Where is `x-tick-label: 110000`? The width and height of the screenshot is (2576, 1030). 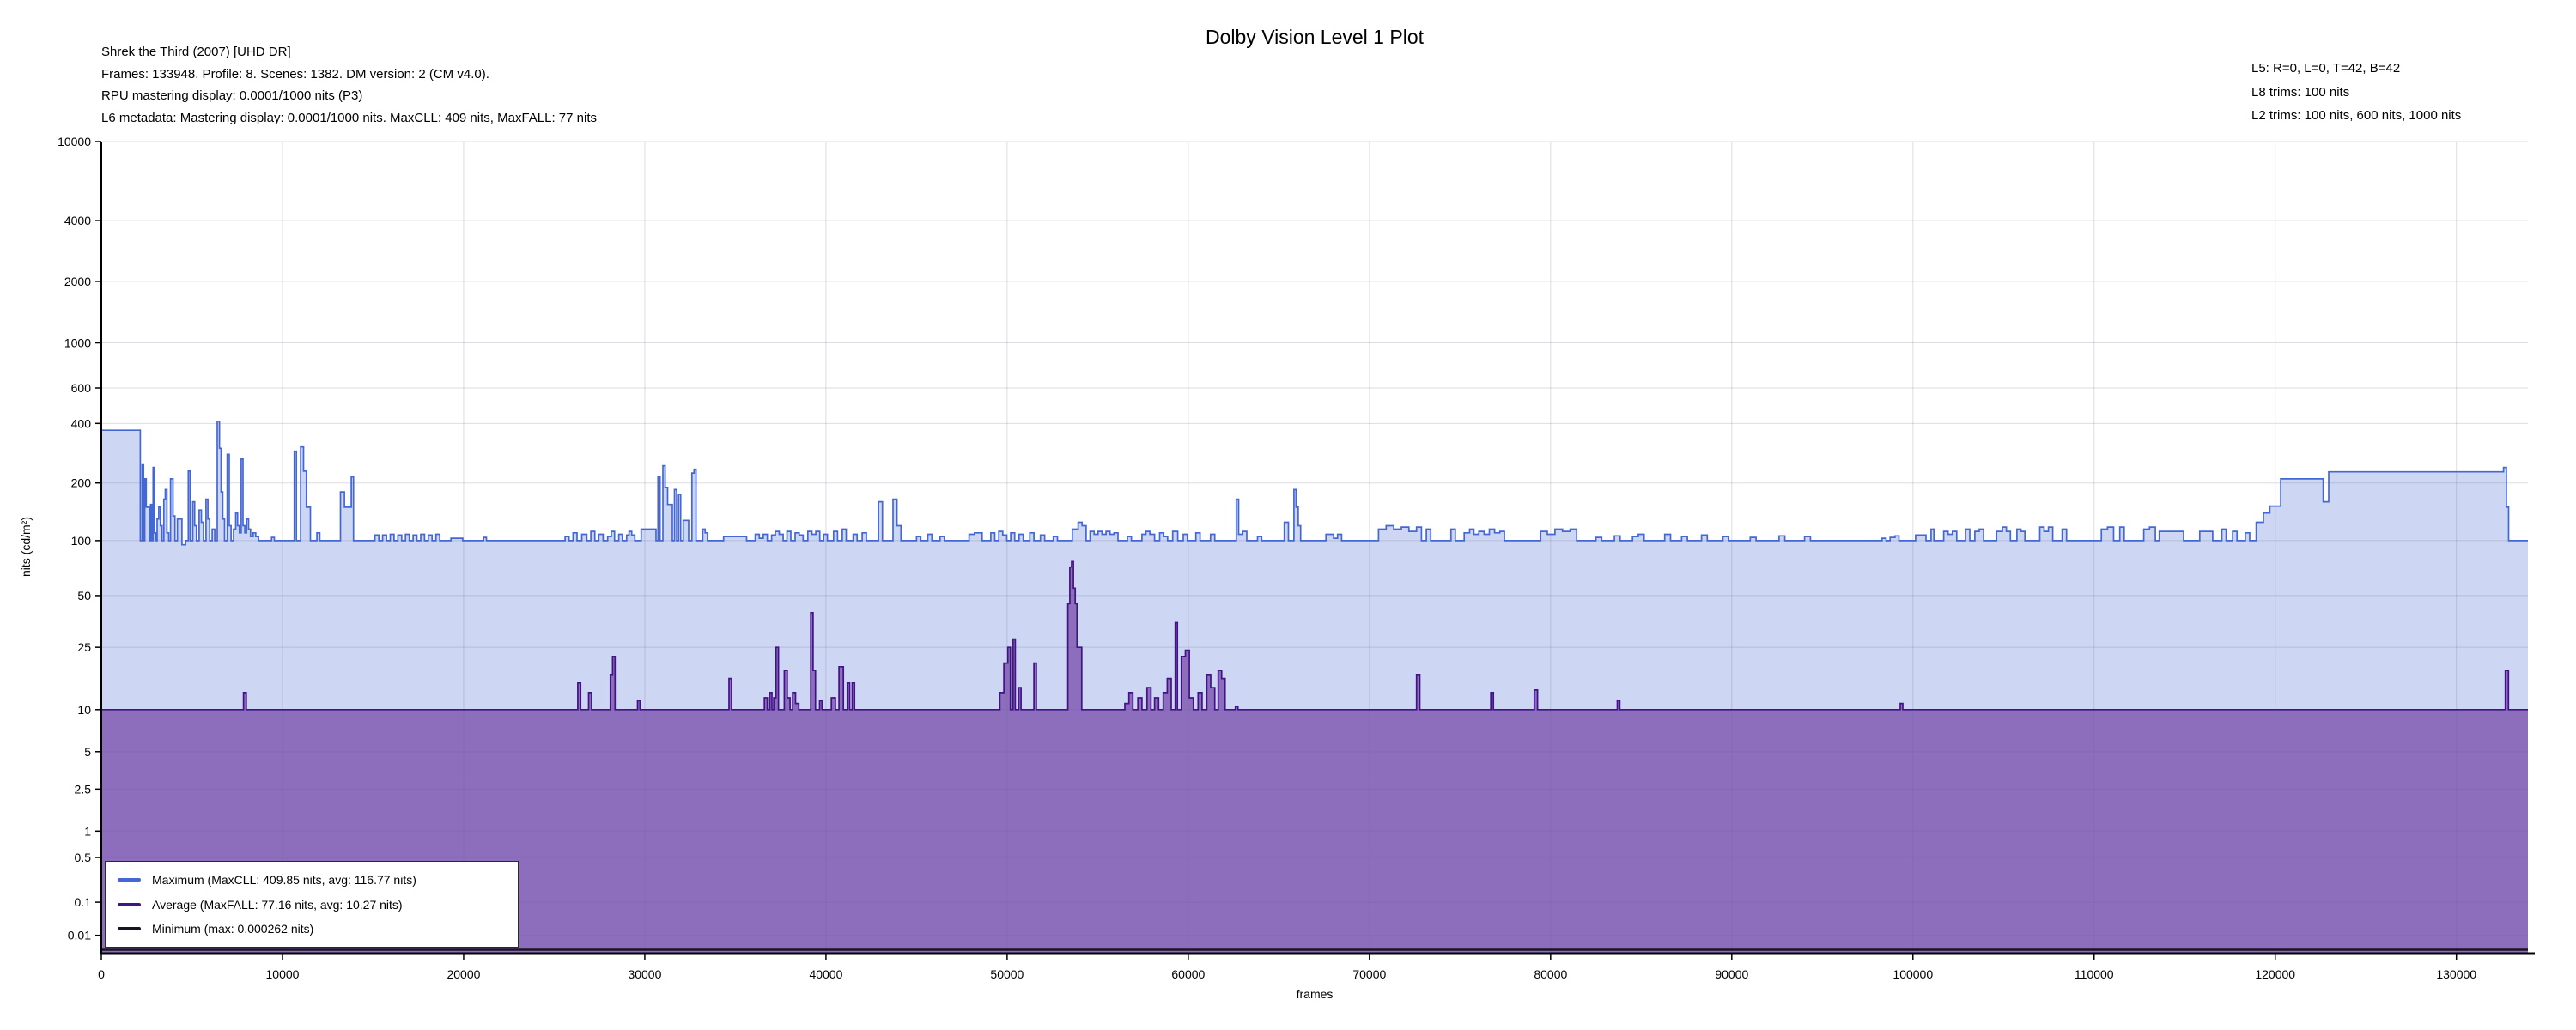
x-tick-label: 110000 is located at coordinates (2094, 974).